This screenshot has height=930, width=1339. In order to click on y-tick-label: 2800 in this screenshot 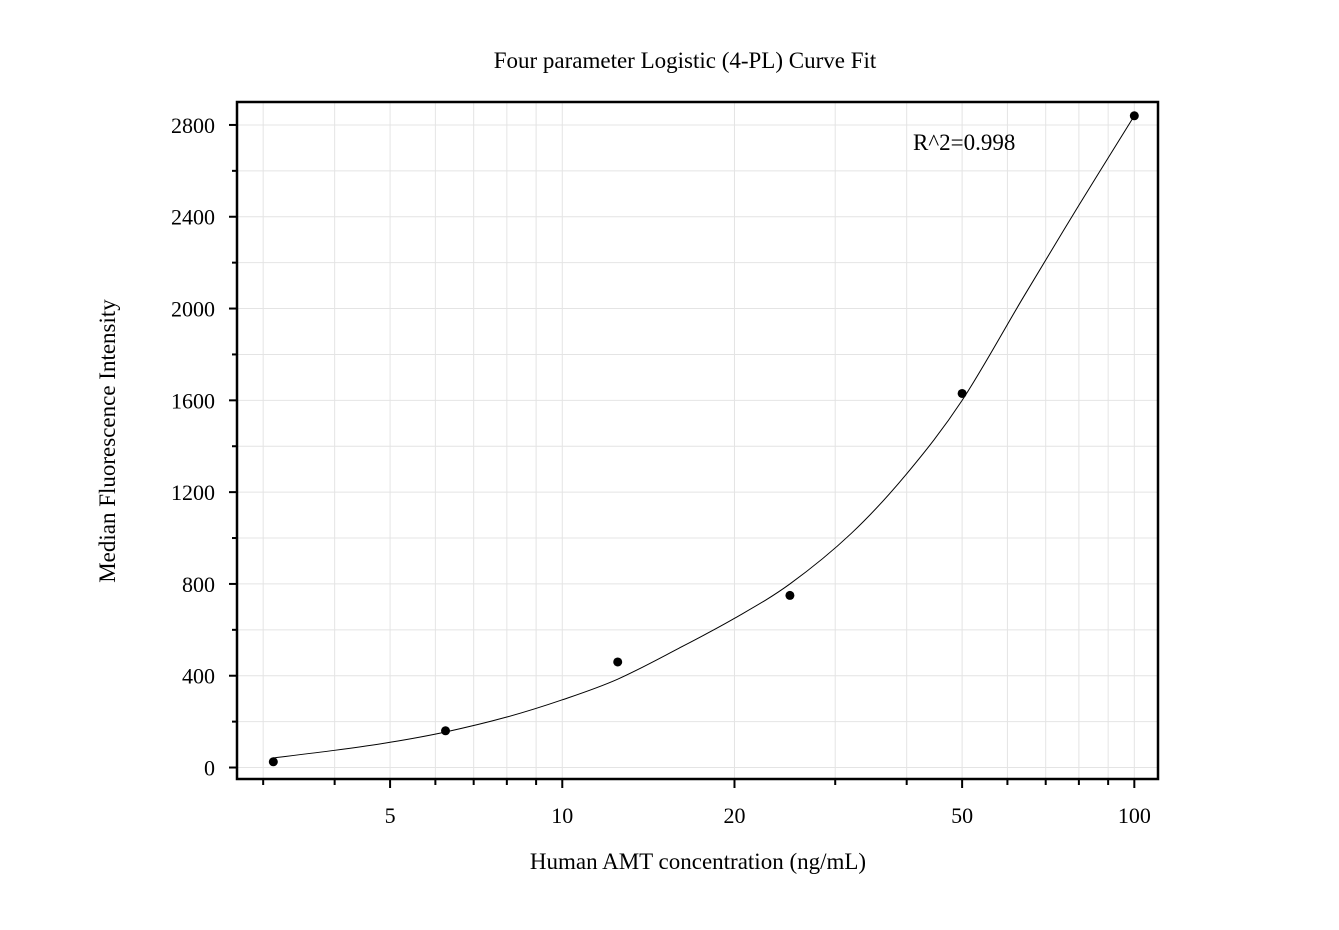, I will do `click(193, 125)`.